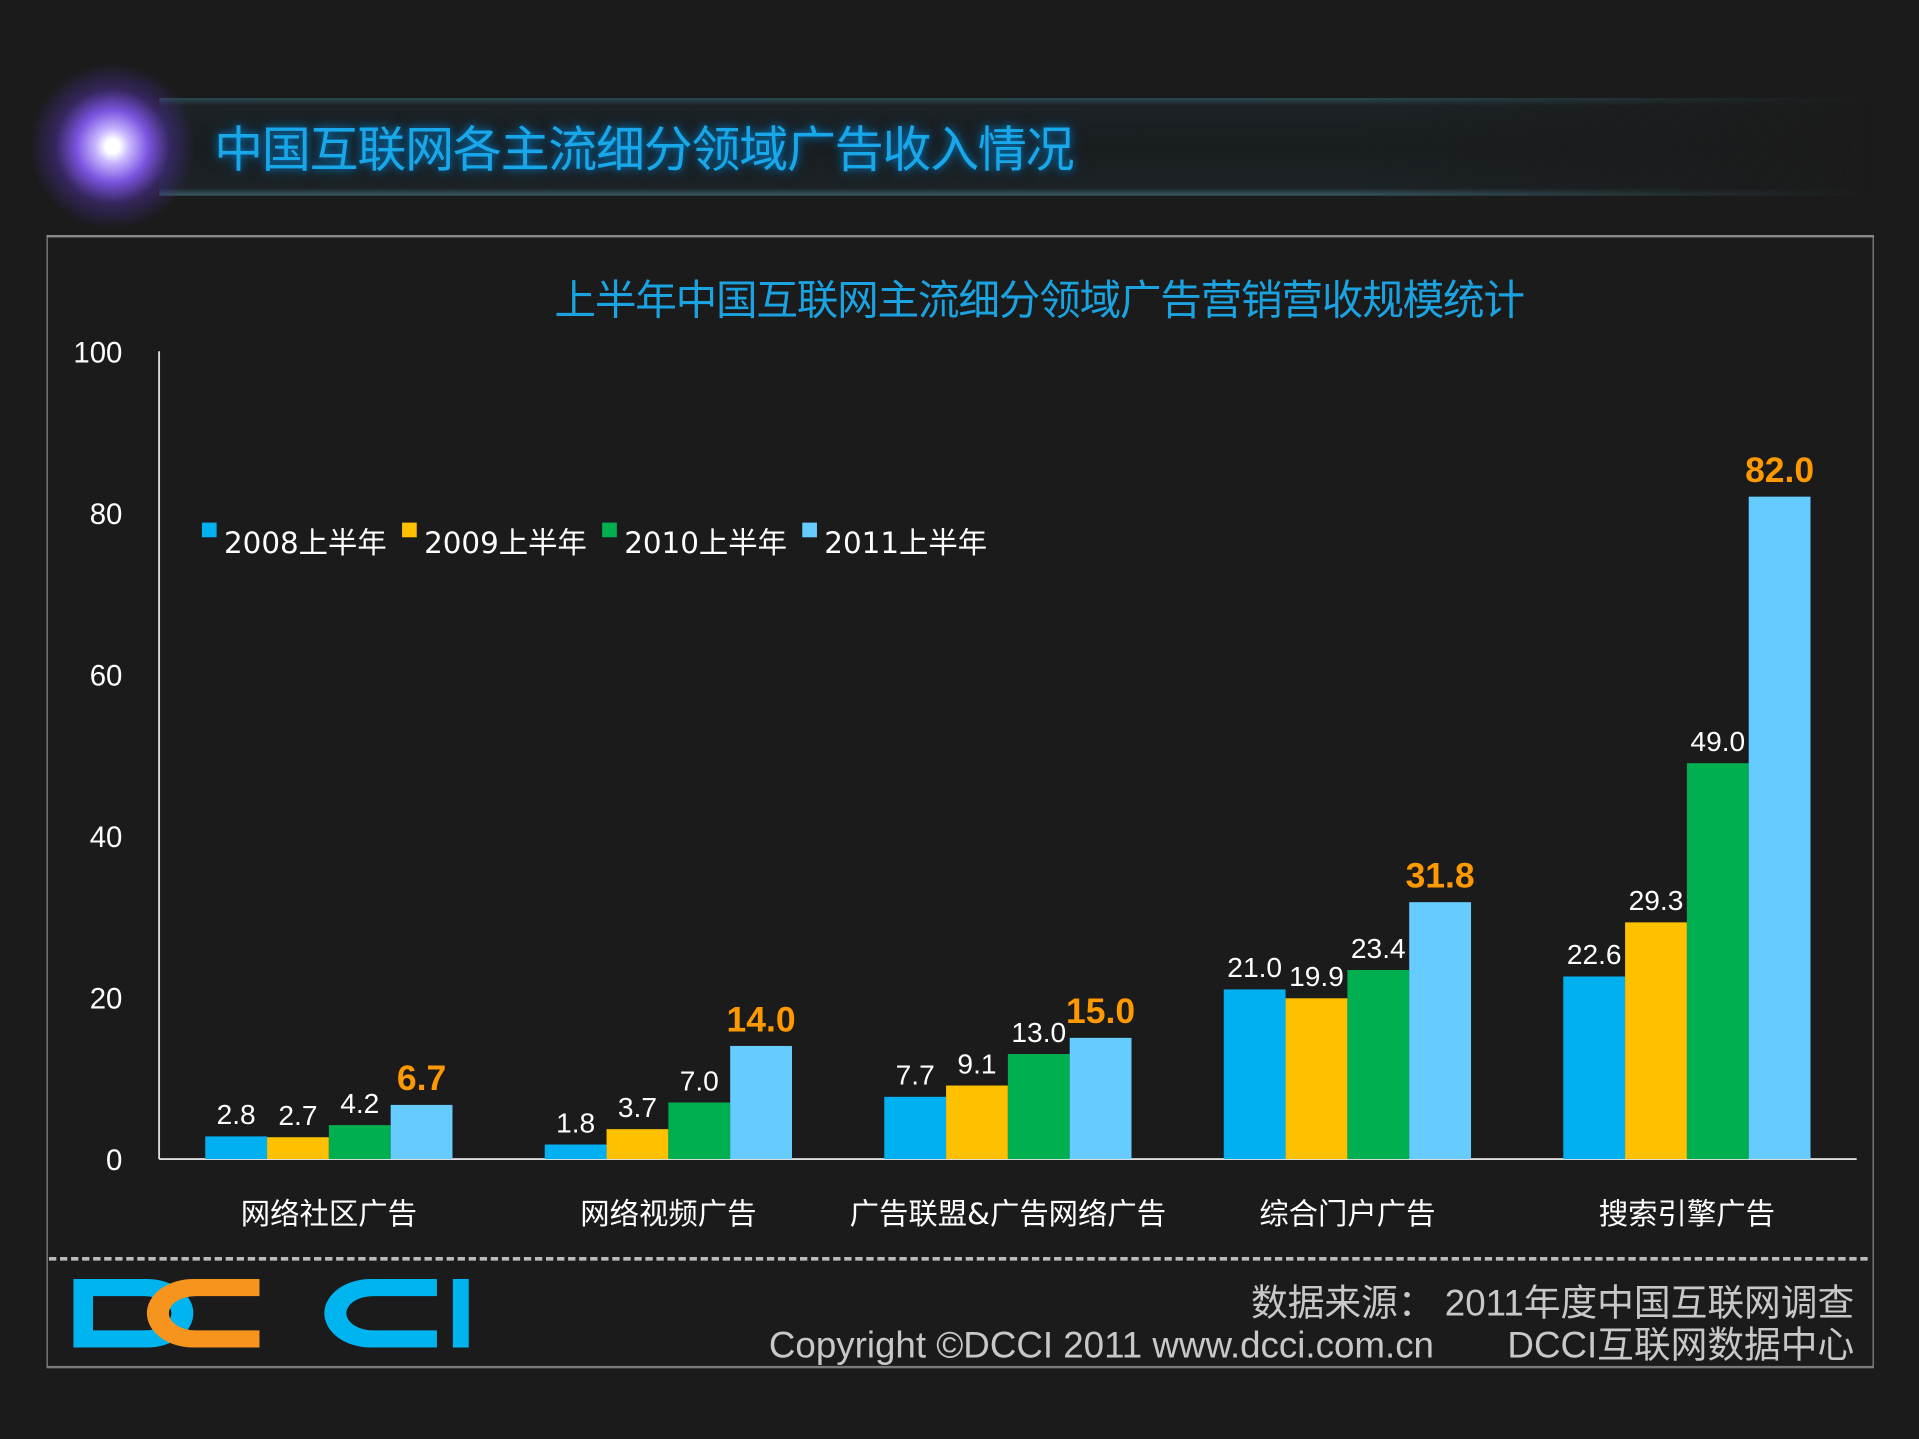  I want to click on legend-label: 2009上半年, so click(505, 543).